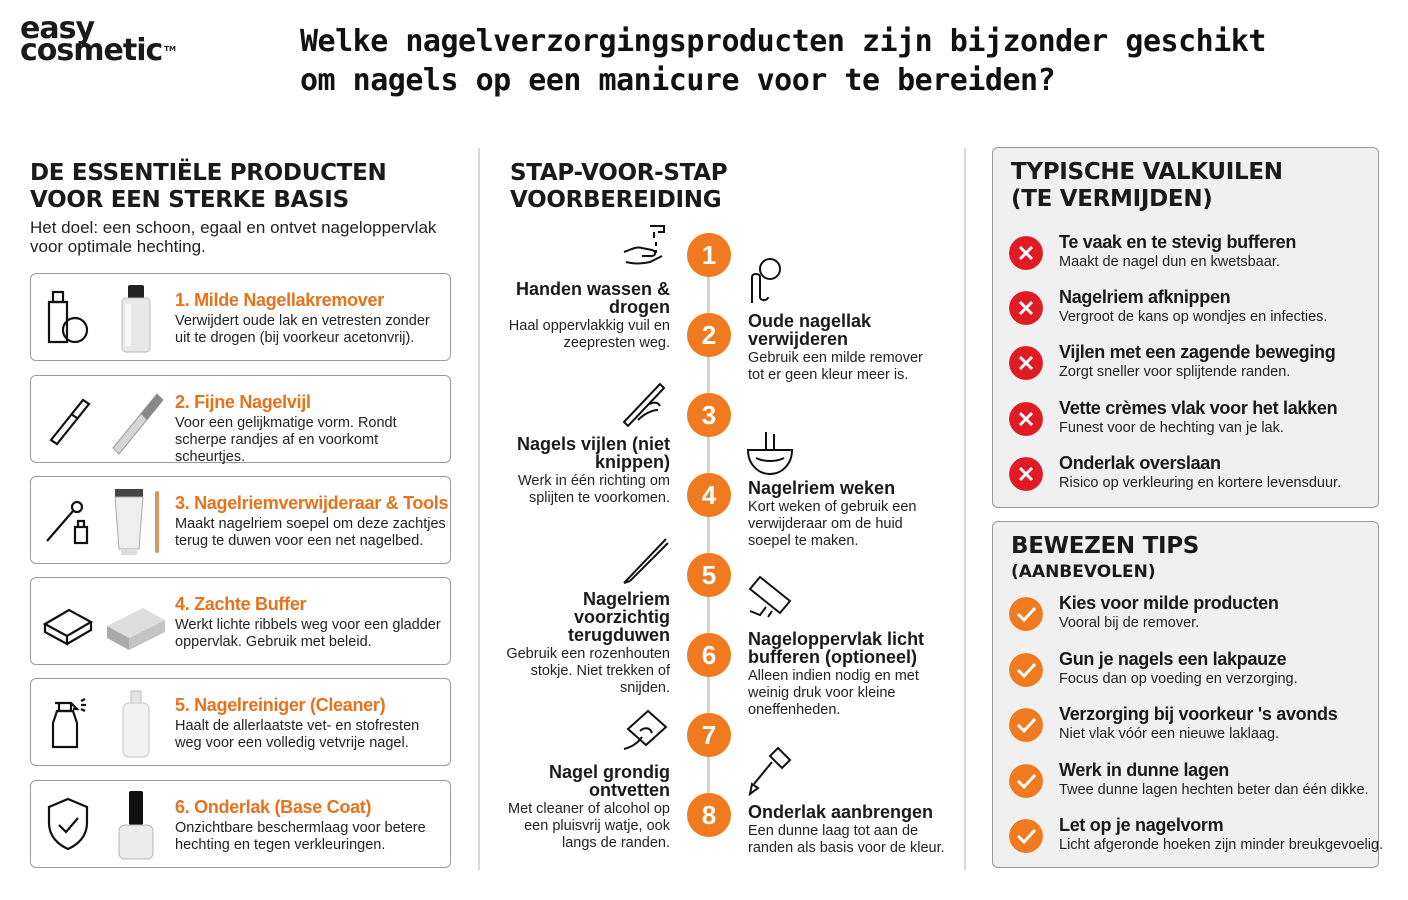 The image size is (1408, 900). What do you see at coordinates (770, 454) in the screenshot?
I see `soak-bowl-icon` at bounding box center [770, 454].